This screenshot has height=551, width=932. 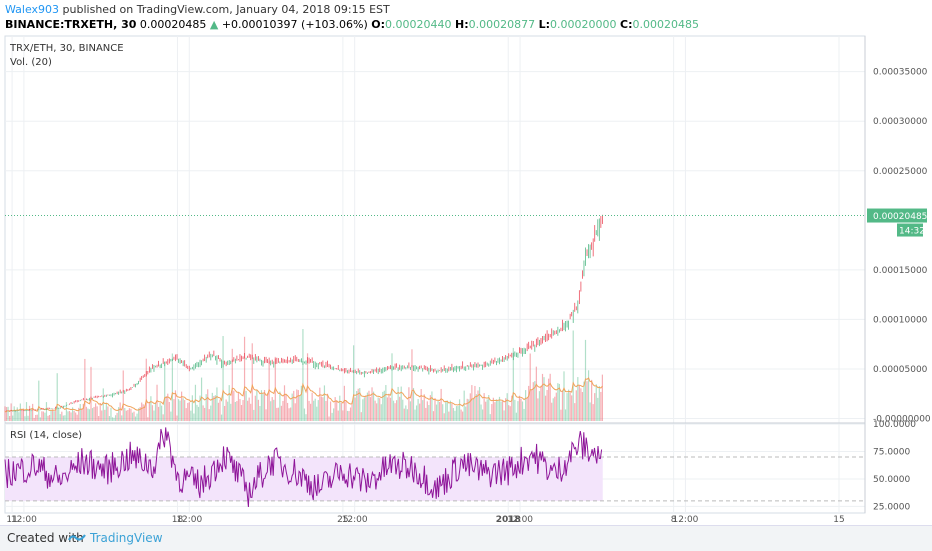 What do you see at coordinates (126, 538) in the screenshot?
I see `tradingview-brand-link: TradingView` at bounding box center [126, 538].